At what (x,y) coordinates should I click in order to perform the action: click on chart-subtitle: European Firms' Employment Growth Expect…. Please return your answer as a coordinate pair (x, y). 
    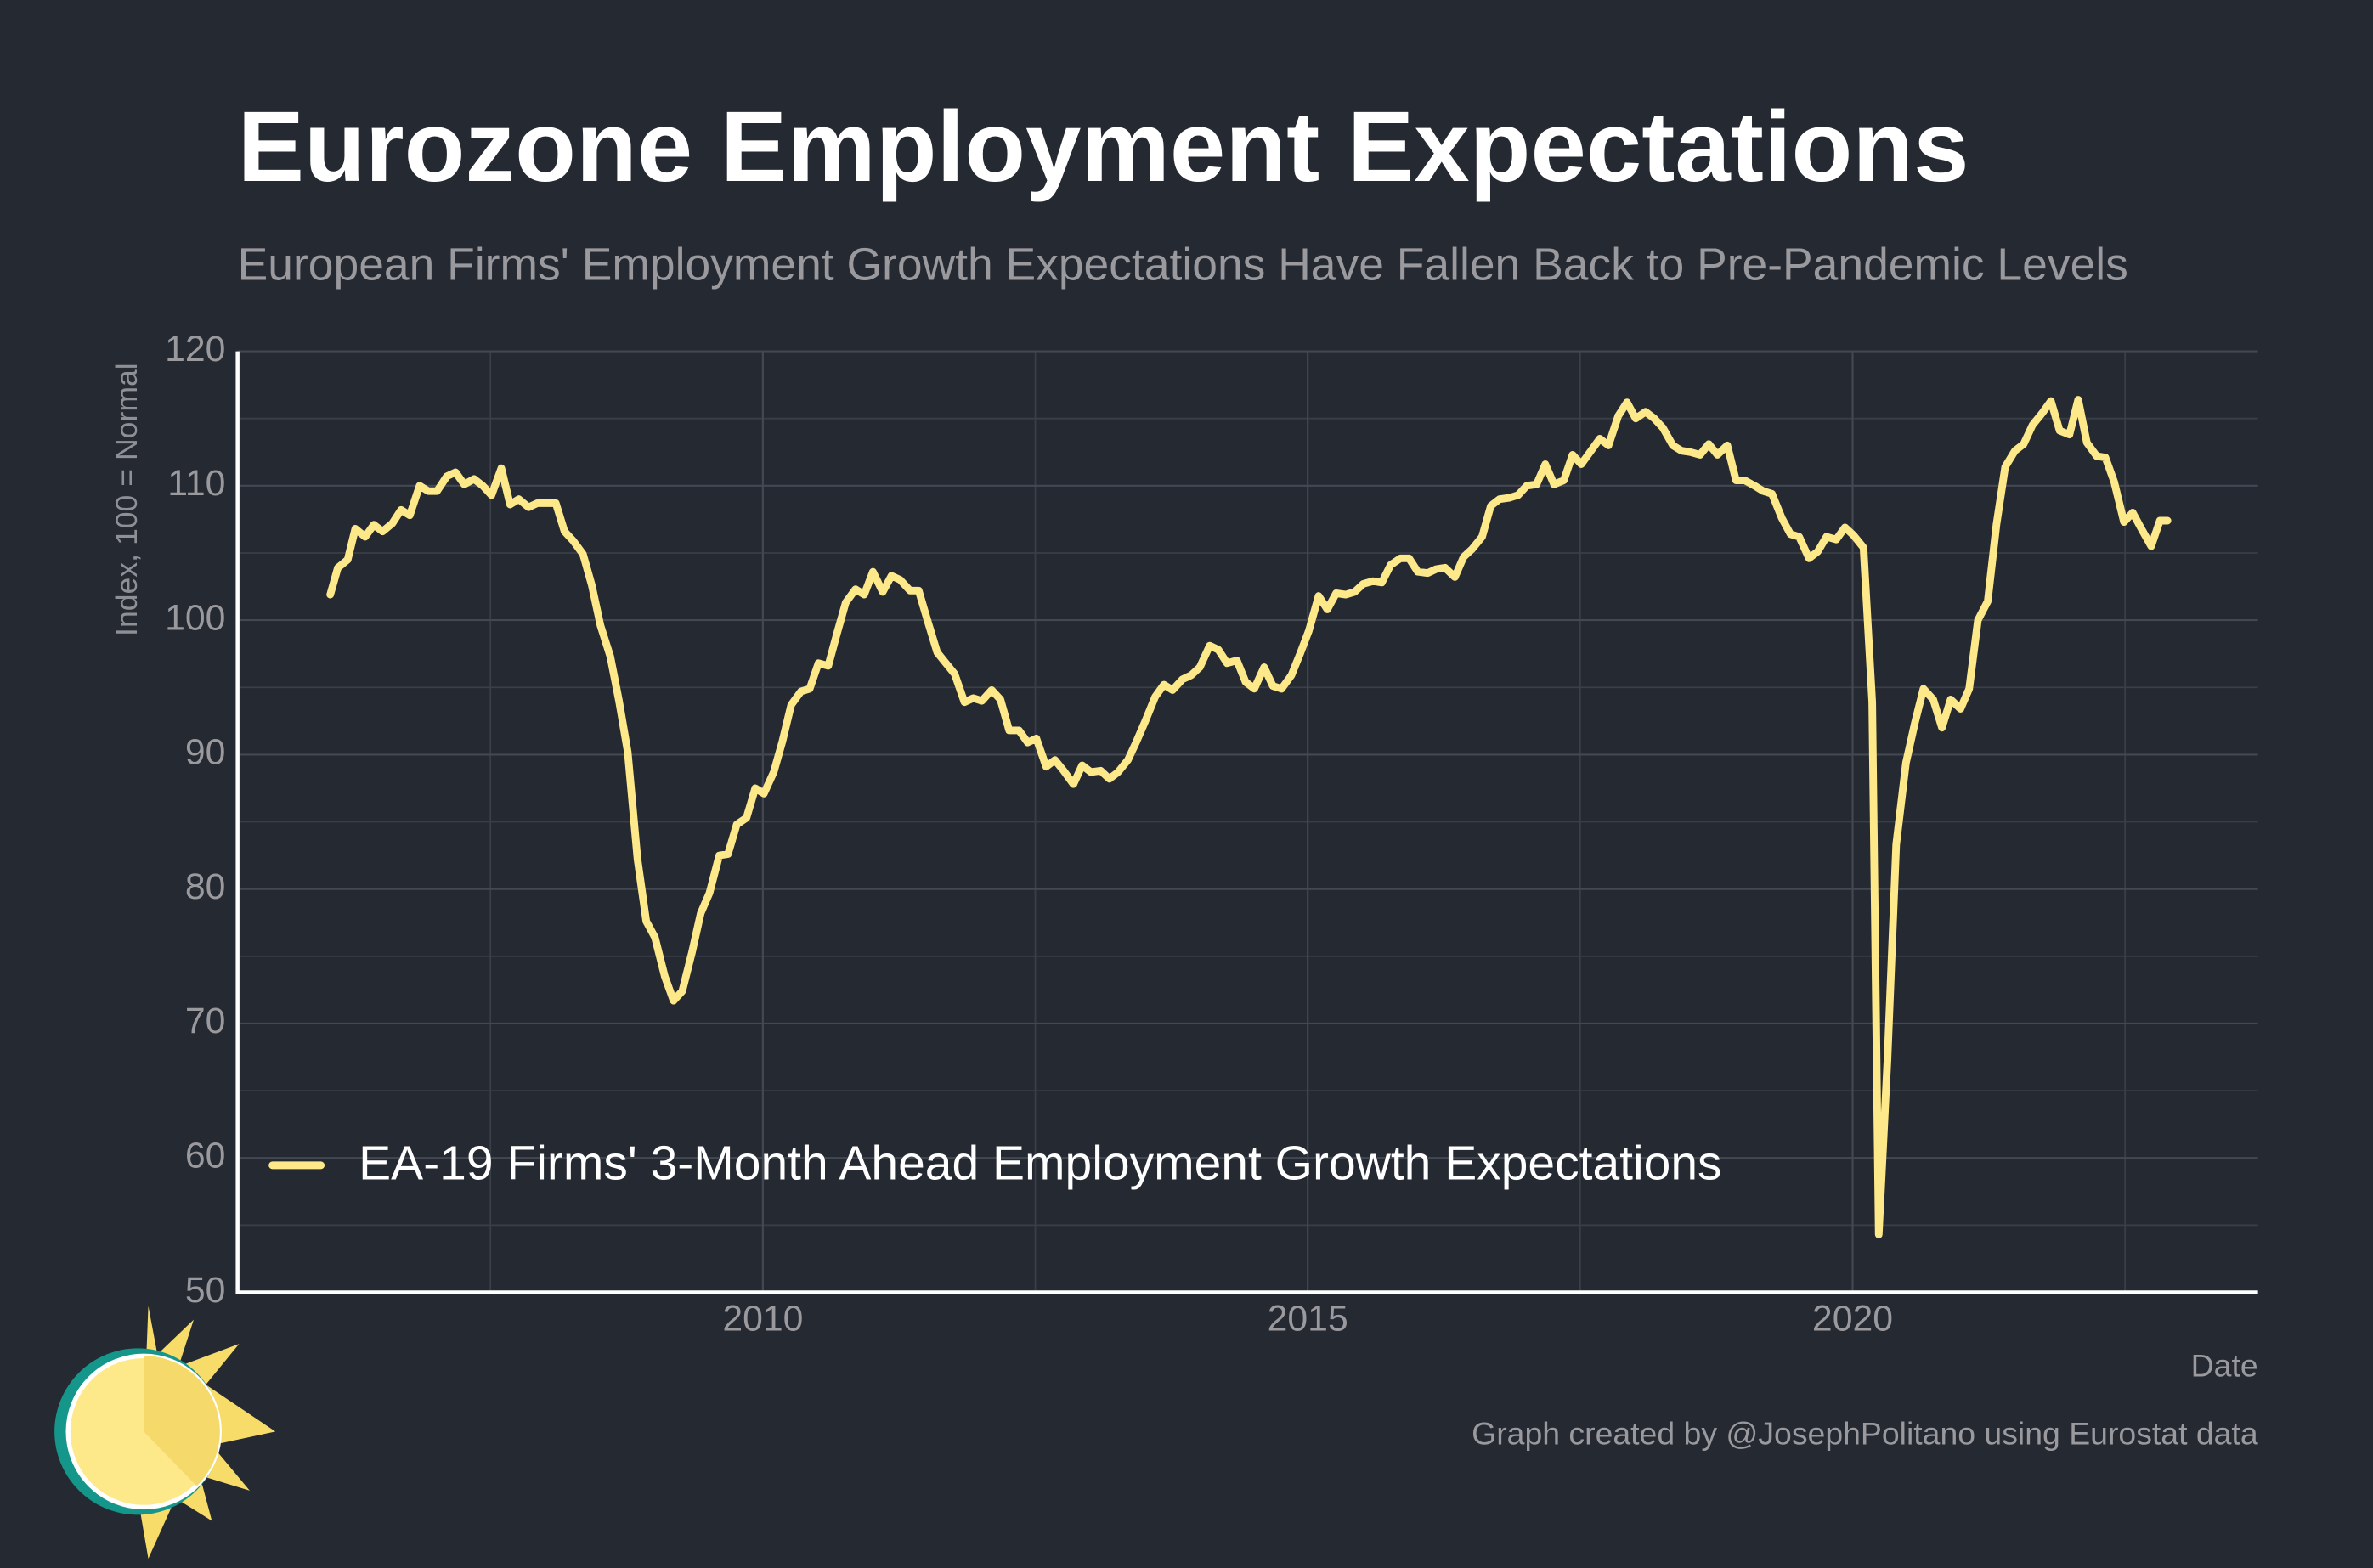
    Looking at the image, I should click on (1183, 265).